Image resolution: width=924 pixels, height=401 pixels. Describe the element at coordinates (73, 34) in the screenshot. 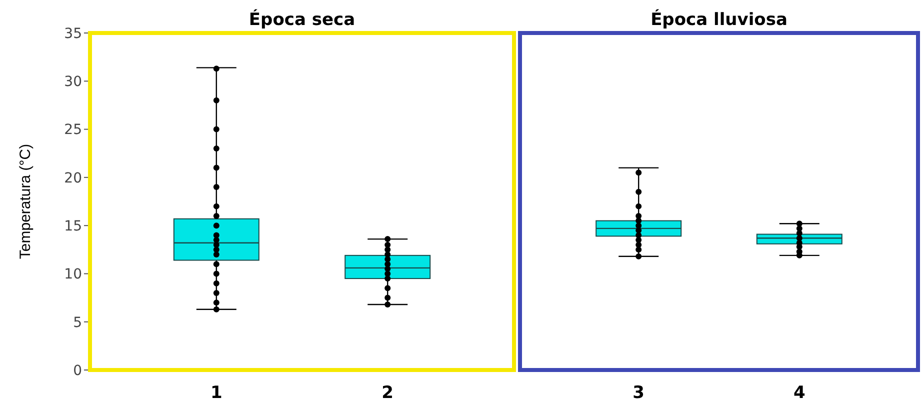

I see `y-tick-label: 35` at that location.